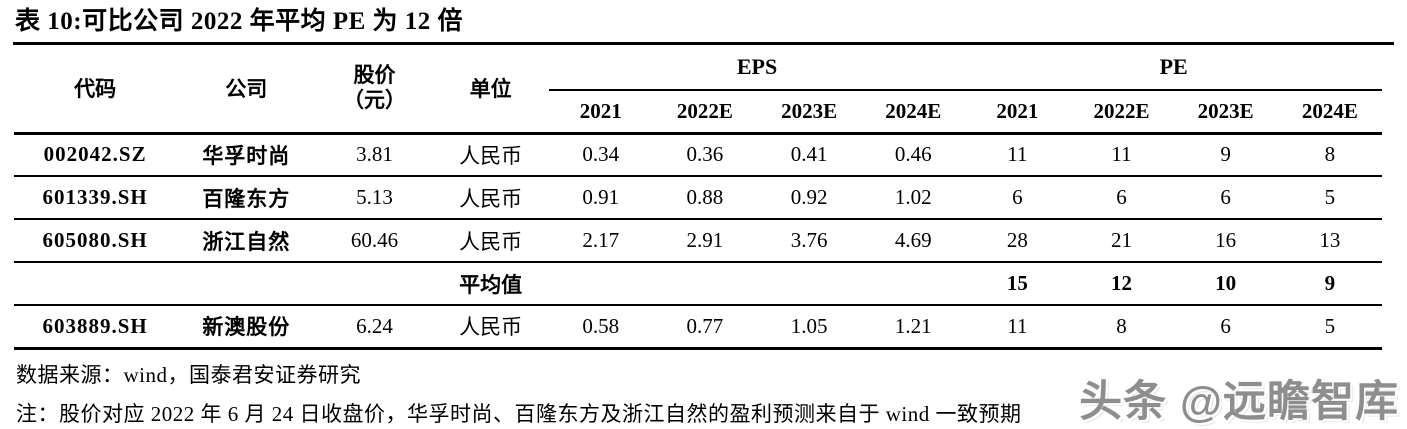 The width and height of the screenshot is (1407, 429). I want to click on pe-year-2021: 2021, so click(1017, 112).